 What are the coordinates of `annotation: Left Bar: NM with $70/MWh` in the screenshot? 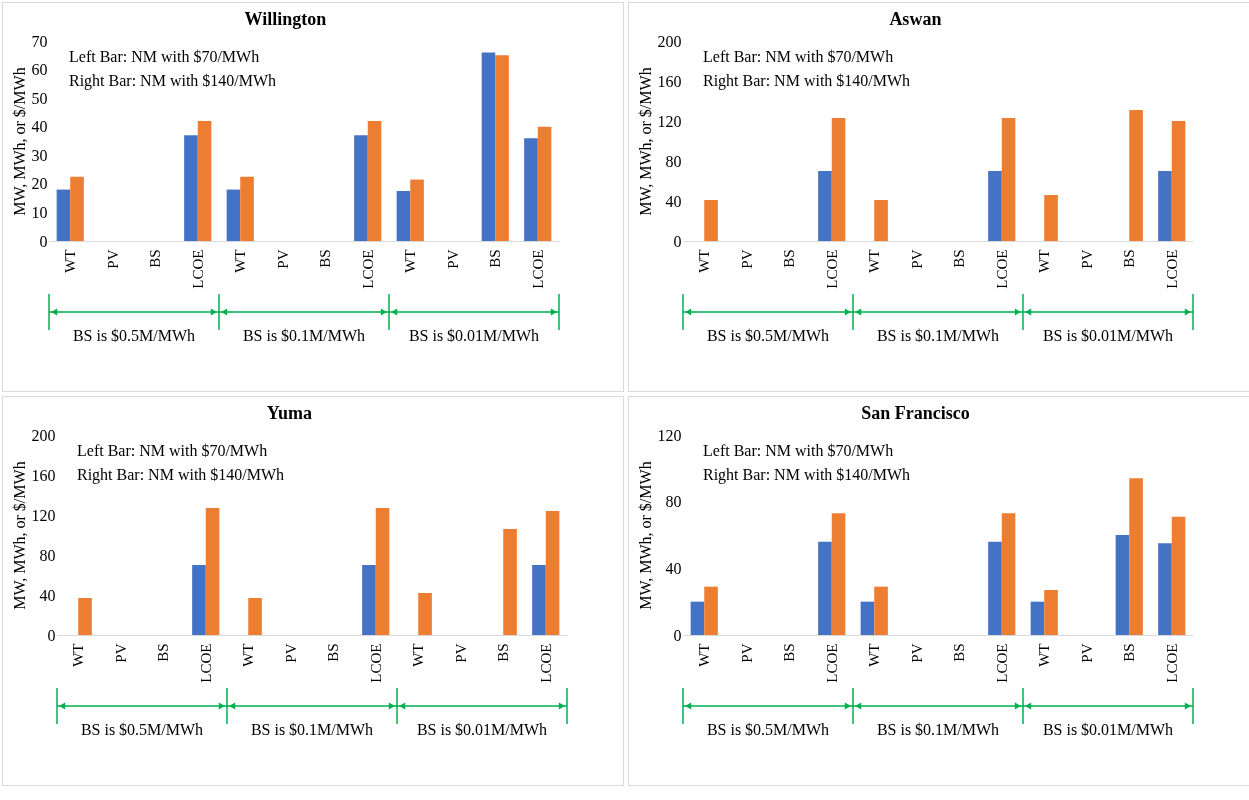 It's located at (164, 56).